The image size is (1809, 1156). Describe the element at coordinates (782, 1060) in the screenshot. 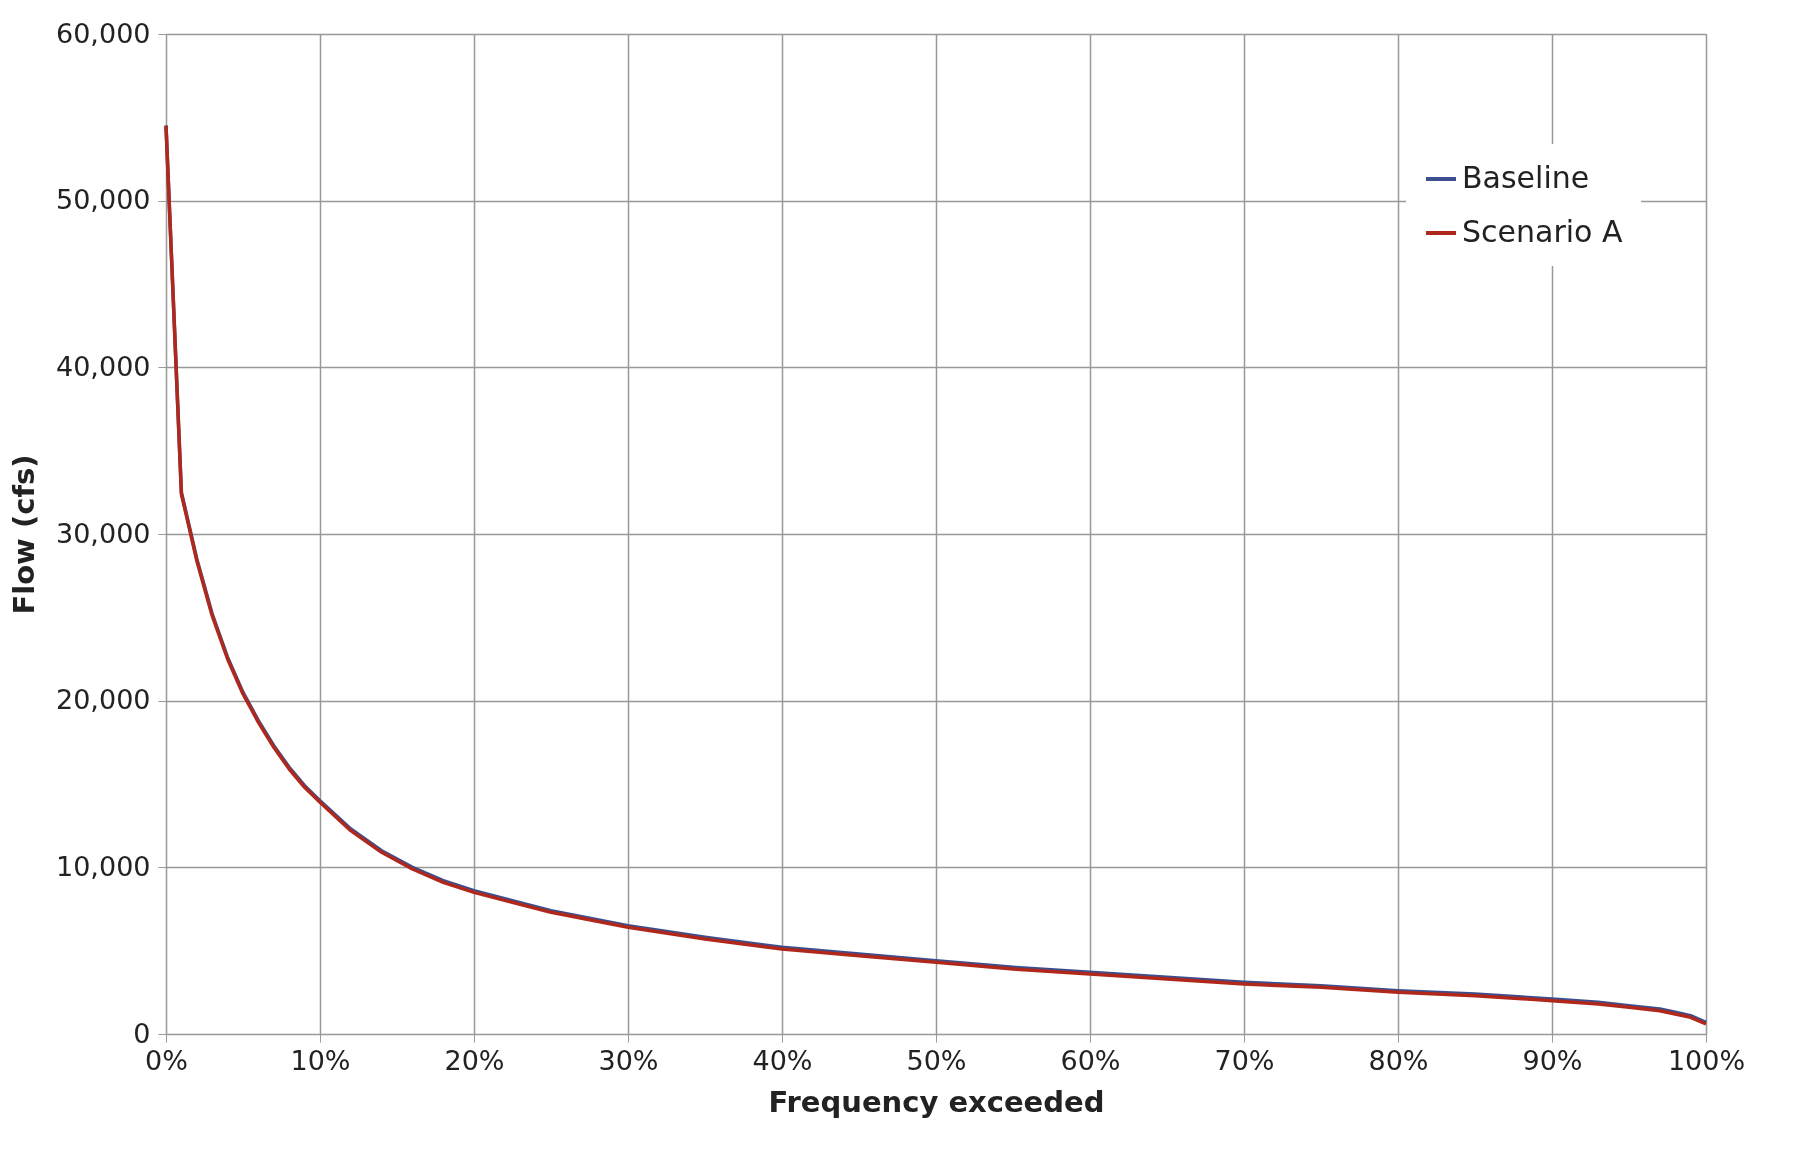

I see `x-tick-label: 40%` at that location.